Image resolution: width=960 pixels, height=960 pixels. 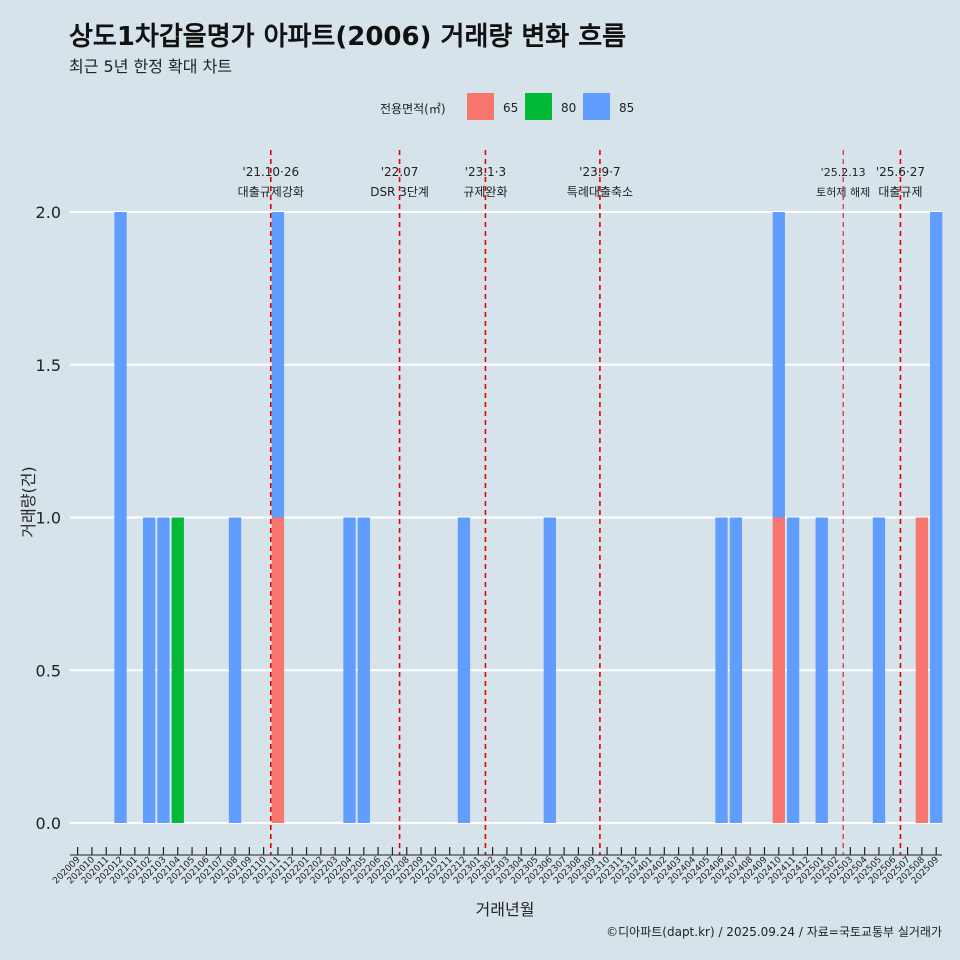 What do you see at coordinates (271, 192) in the screenshot?
I see `event-label-202110: 대출규제강화` at bounding box center [271, 192].